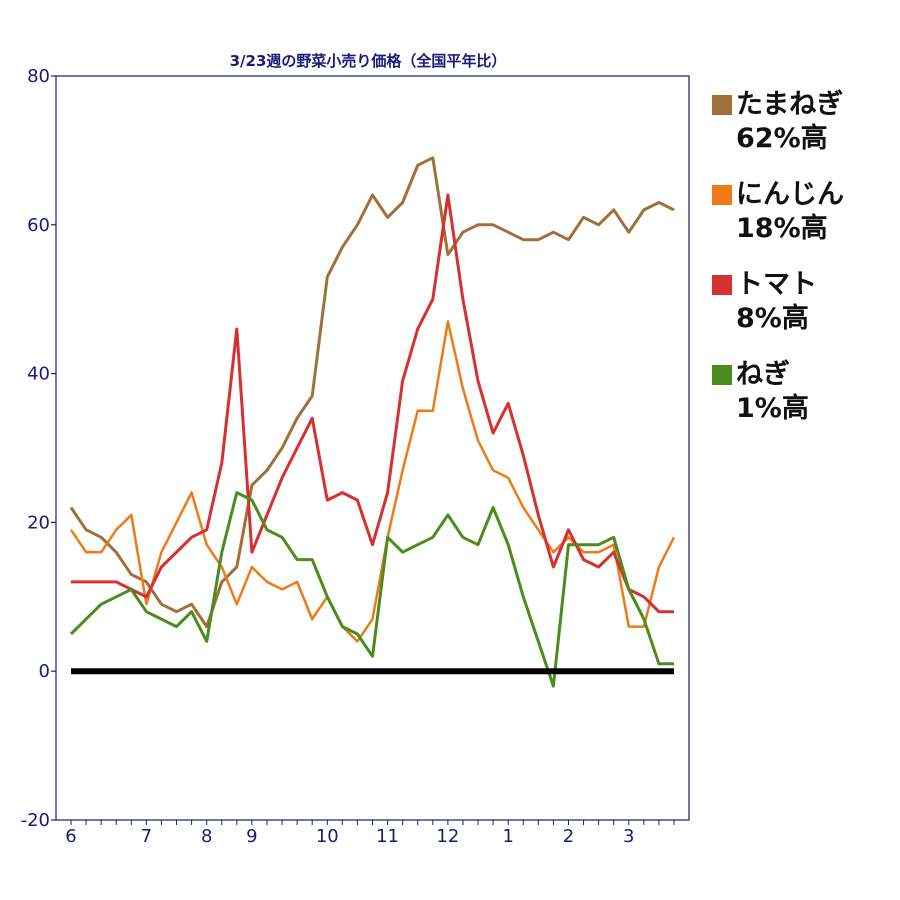 The height and width of the screenshot is (900, 900). I want to click on x-tick-label: 2, so click(568, 836).